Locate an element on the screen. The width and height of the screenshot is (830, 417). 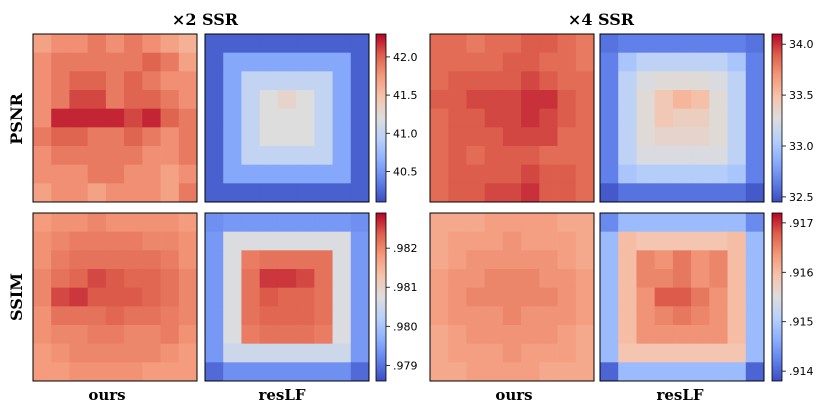
colorbar-tick-label: 32.5 is located at coordinates (801, 197).